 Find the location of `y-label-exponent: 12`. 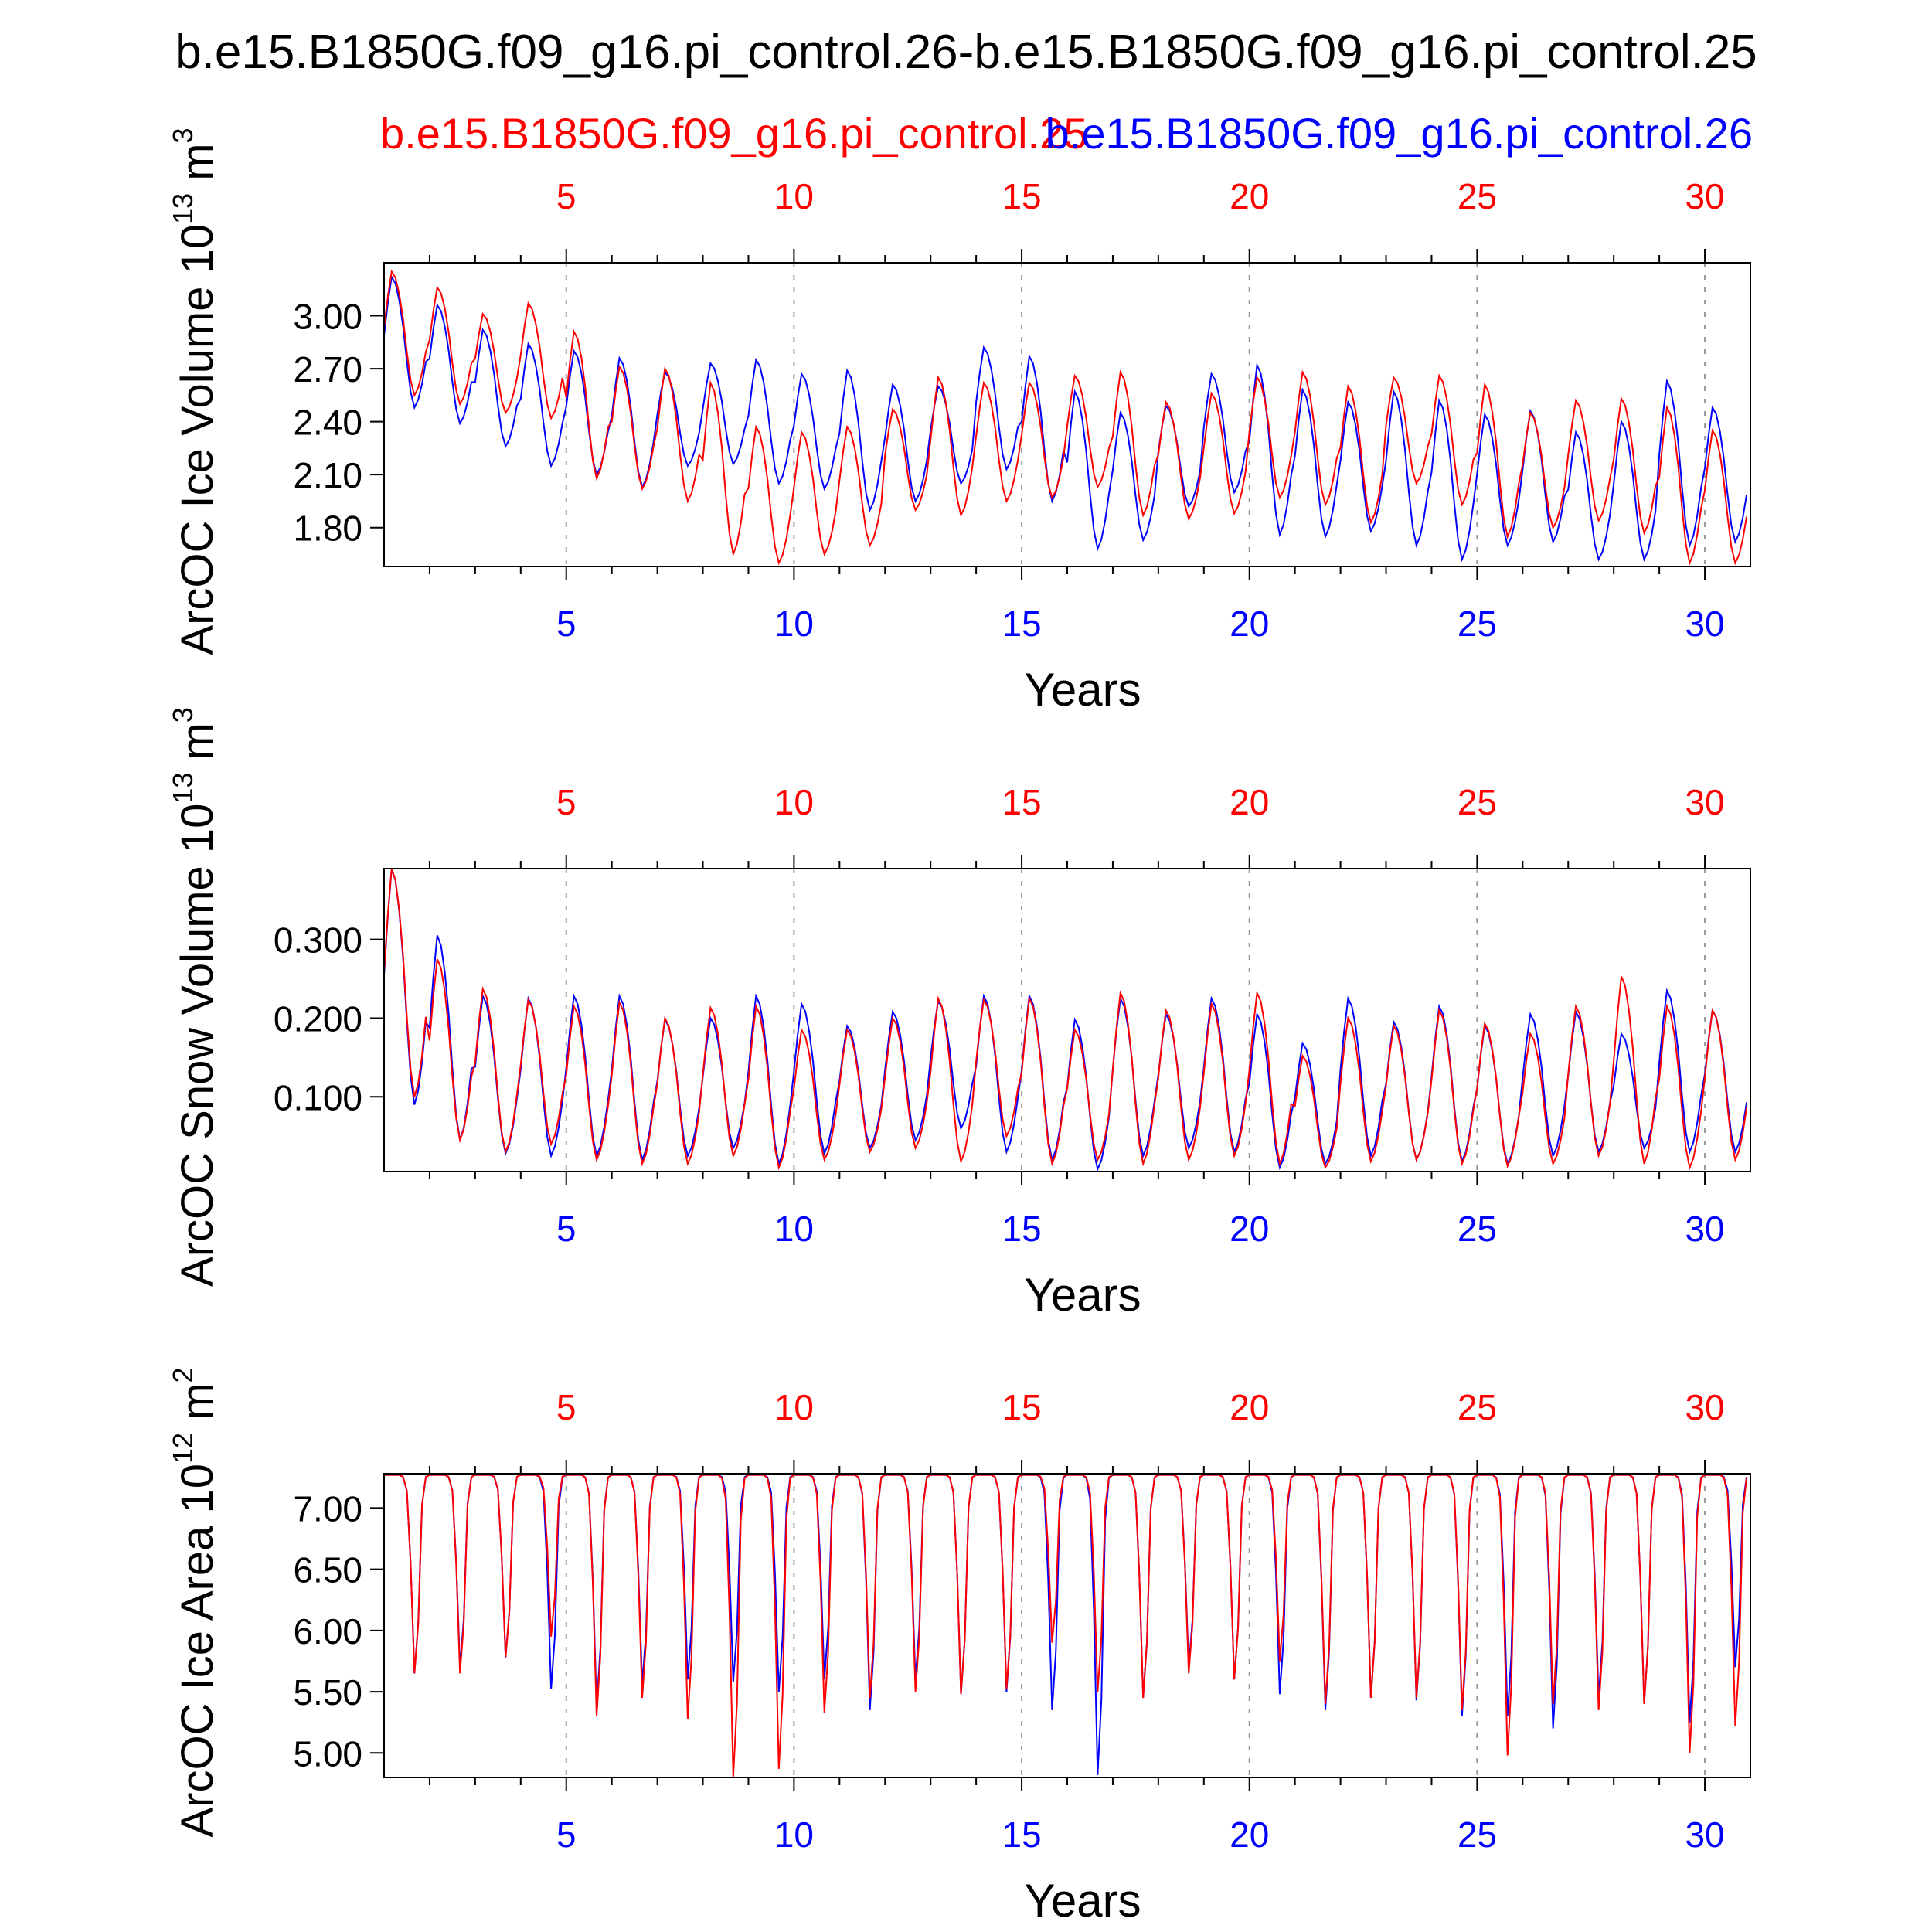

y-label-exponent: 12 is located at coordinates (183, 1448).